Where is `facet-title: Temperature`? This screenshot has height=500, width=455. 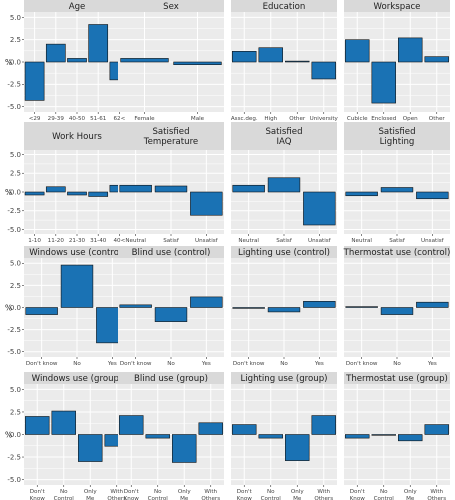 facet-title: Temperature is located at coordinates (170, 142).